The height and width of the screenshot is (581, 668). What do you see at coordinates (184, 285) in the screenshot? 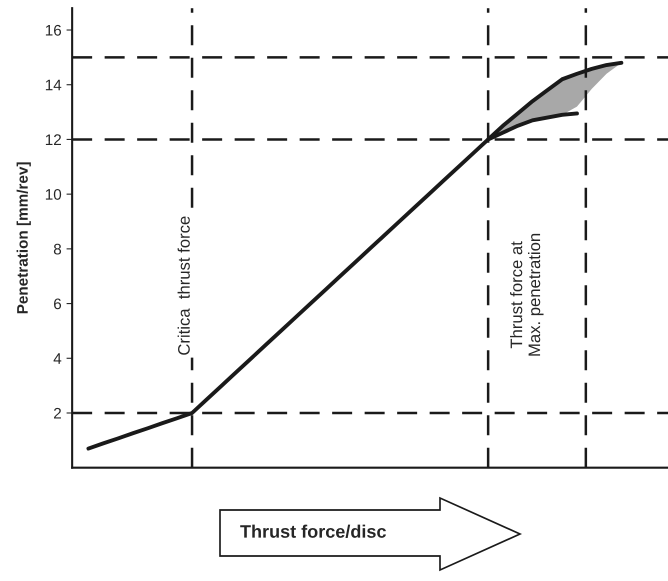
I see `annotation: Critica thrust force` at bounding box center [184, 285].